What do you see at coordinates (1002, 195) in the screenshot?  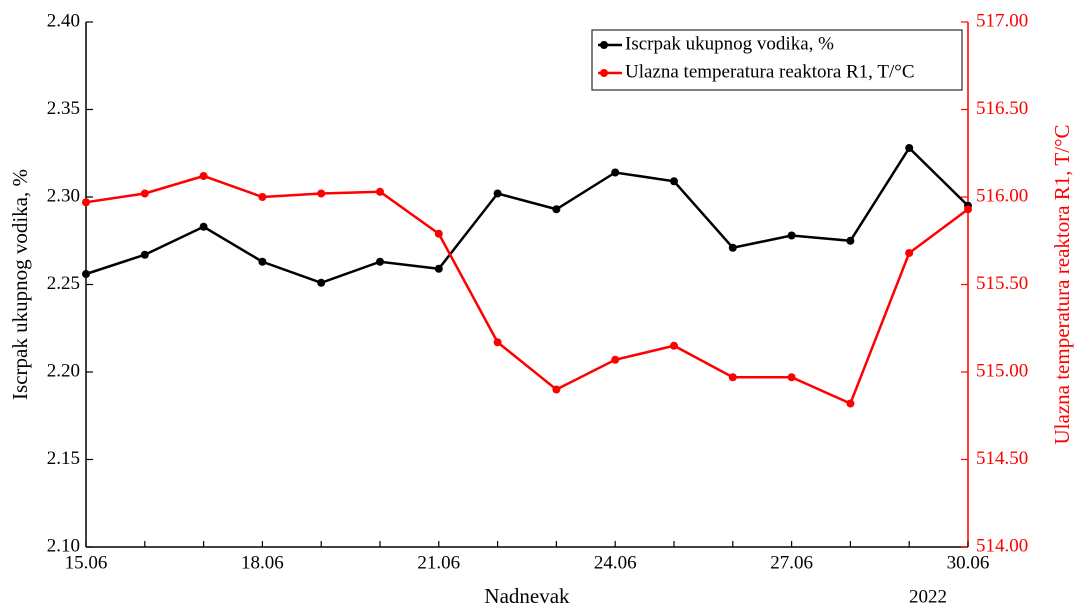 I see `y2-tick-label: 516.00` at bounding box center [1002, 195].